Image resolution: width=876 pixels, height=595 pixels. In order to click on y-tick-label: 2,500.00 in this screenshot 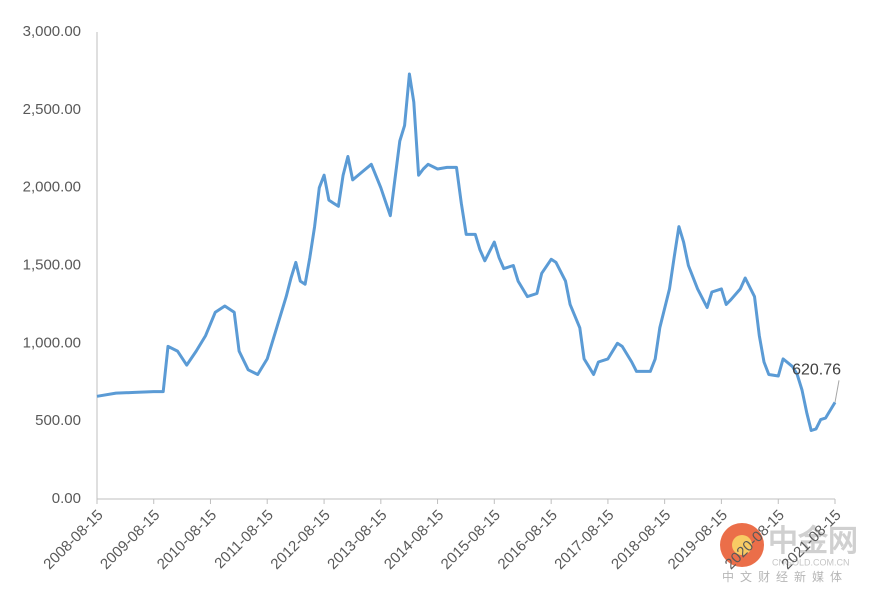, I will do `click(52, 109)`.